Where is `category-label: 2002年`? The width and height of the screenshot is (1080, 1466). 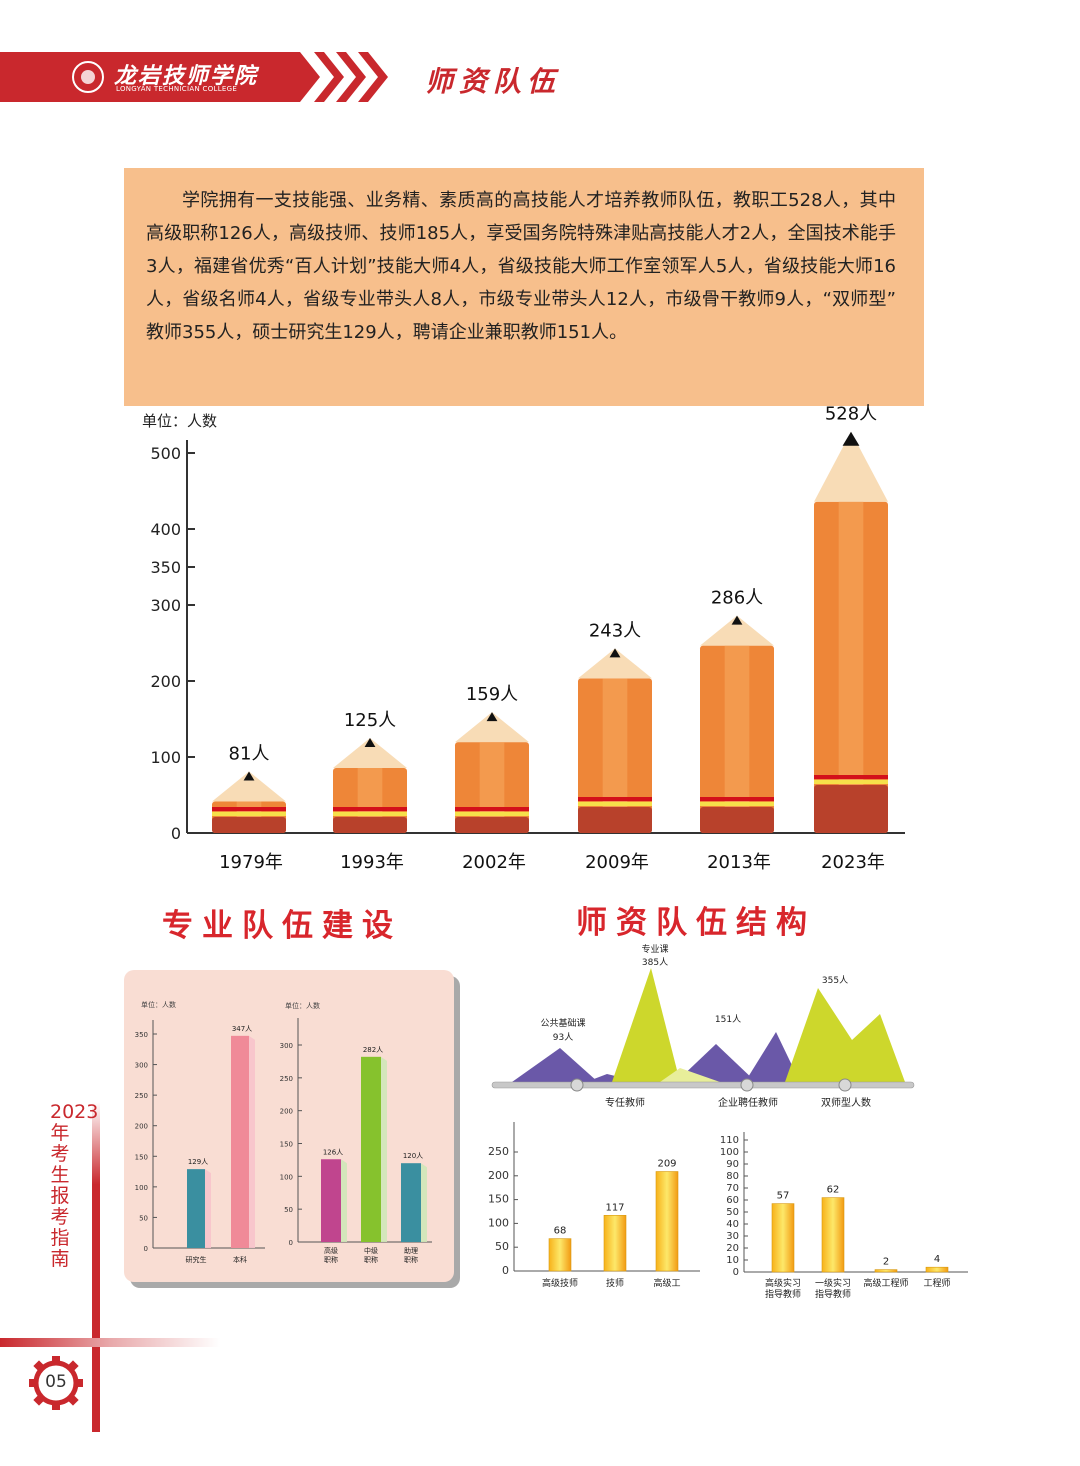 category-label: 2002年 is located at coordinates (494, 862).